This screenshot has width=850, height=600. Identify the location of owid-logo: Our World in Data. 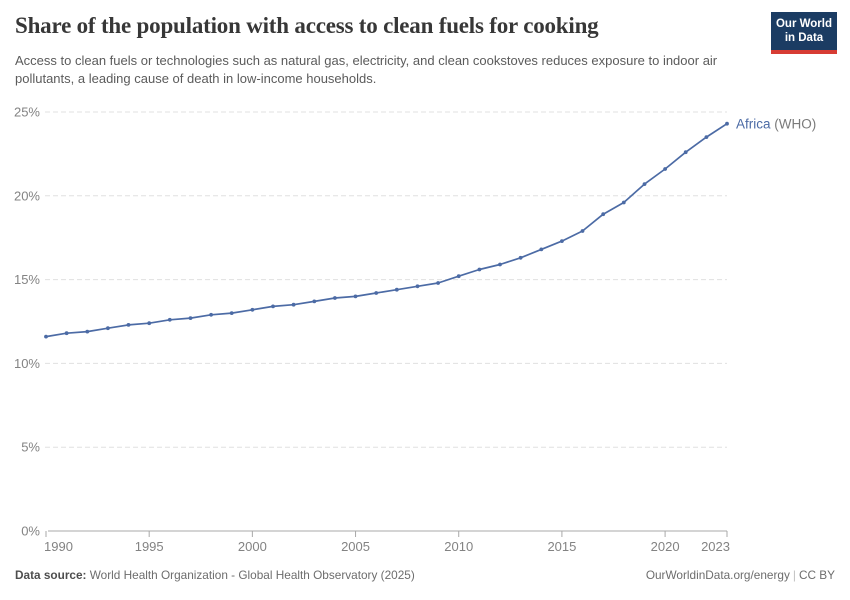
(804, 33).